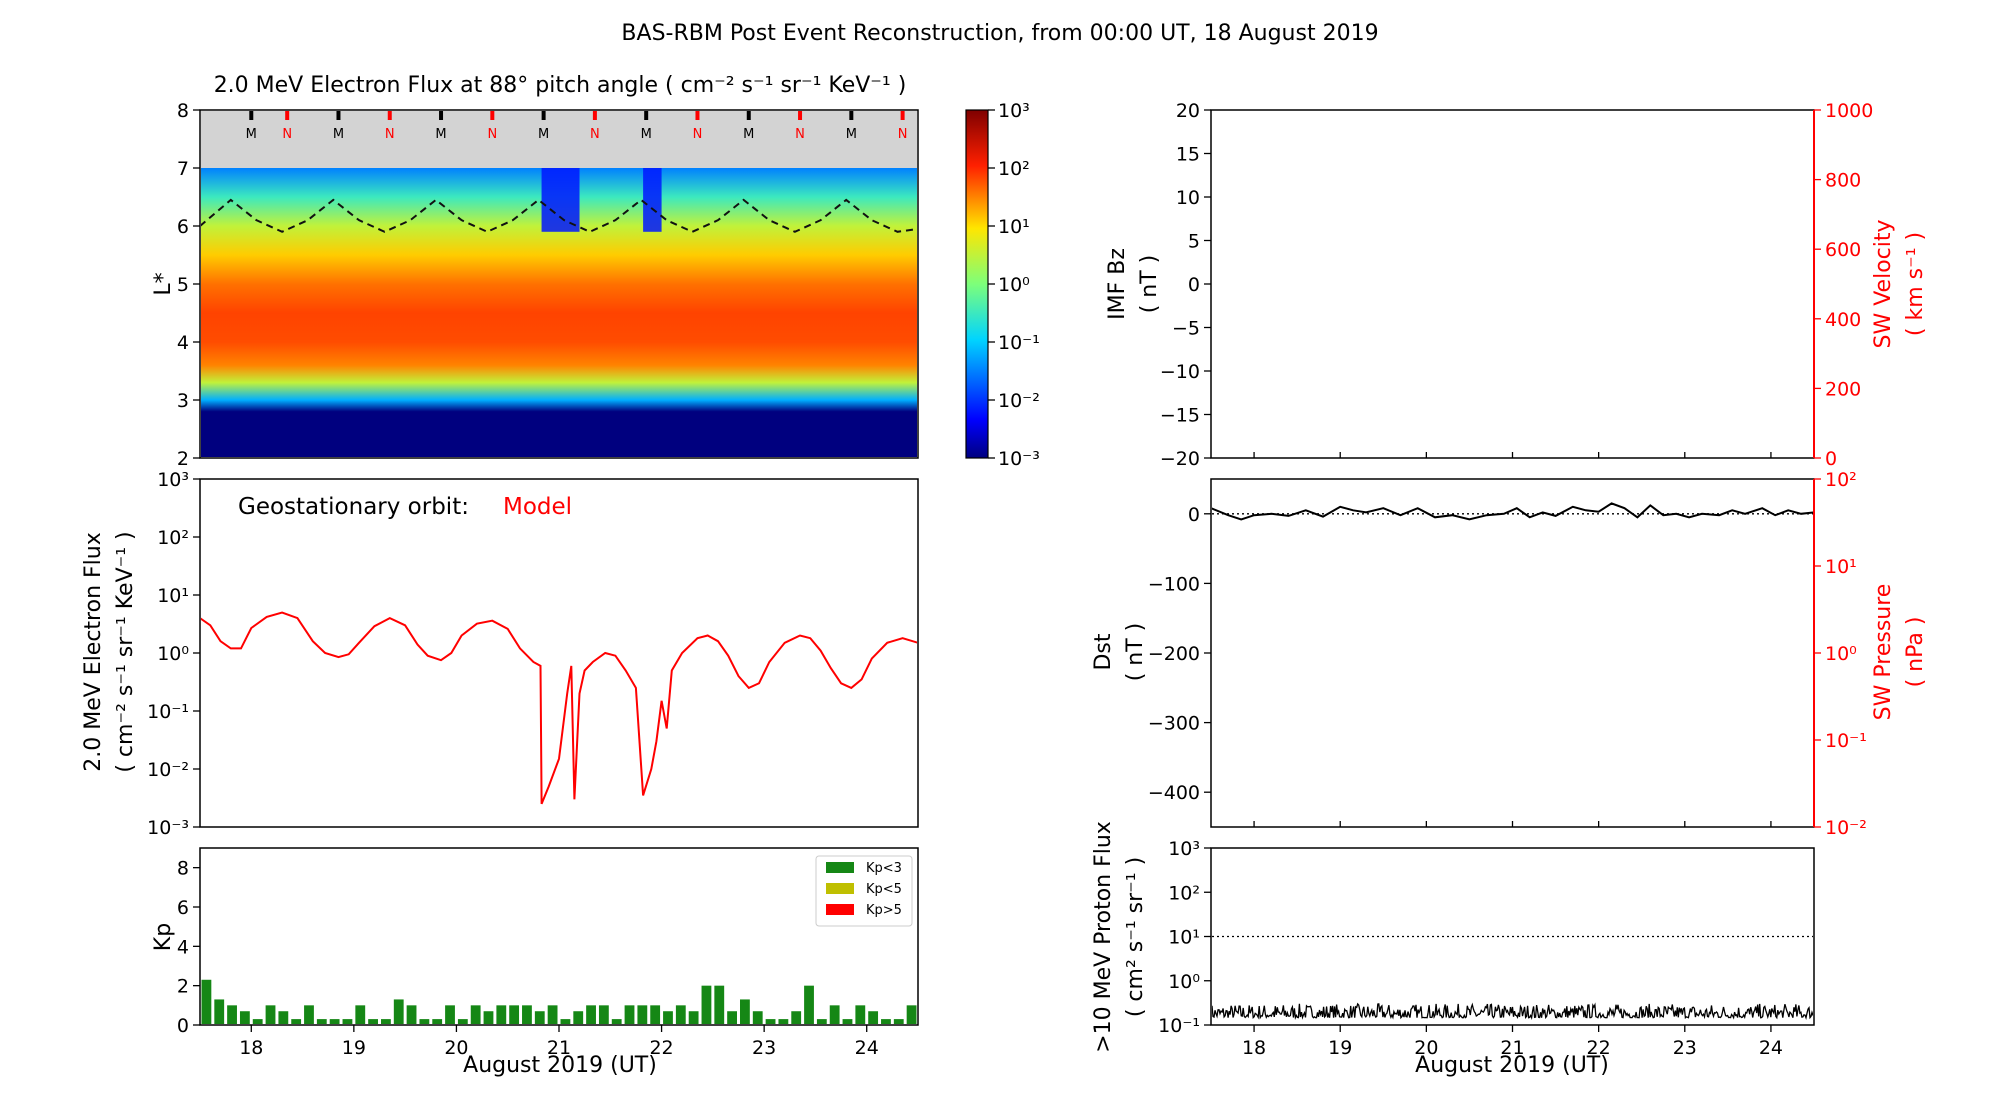 This screenshot has height=1100, width=2000. I want to click on spectrogram-y-tick-label: 8, so click(183, 111).